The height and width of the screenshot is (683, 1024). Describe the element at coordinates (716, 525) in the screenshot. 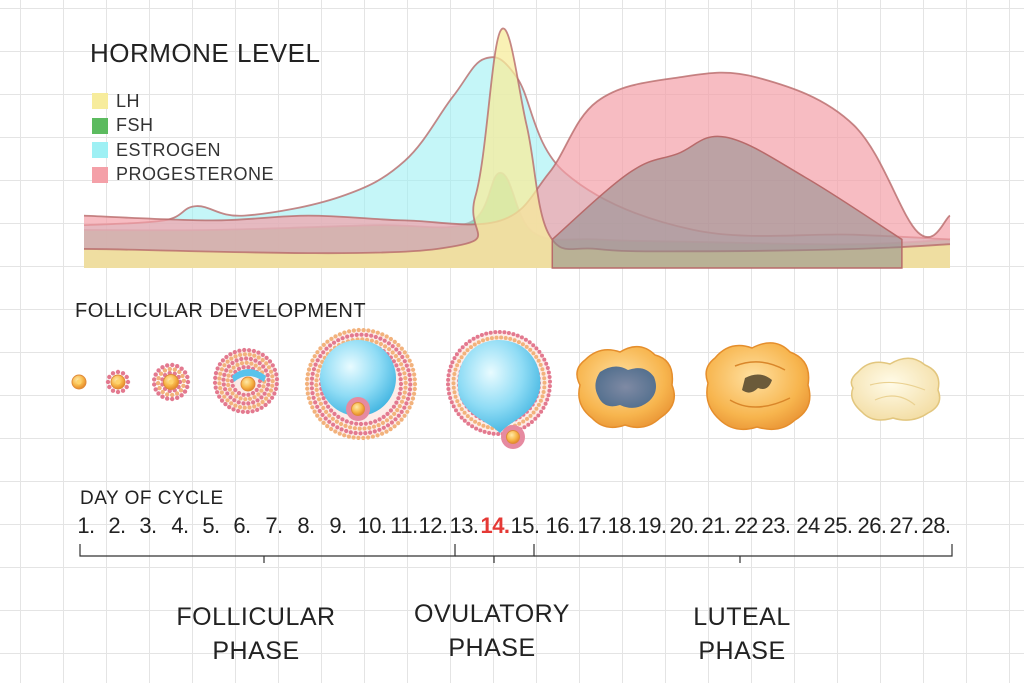

I see `day-21: 21.` at that location.